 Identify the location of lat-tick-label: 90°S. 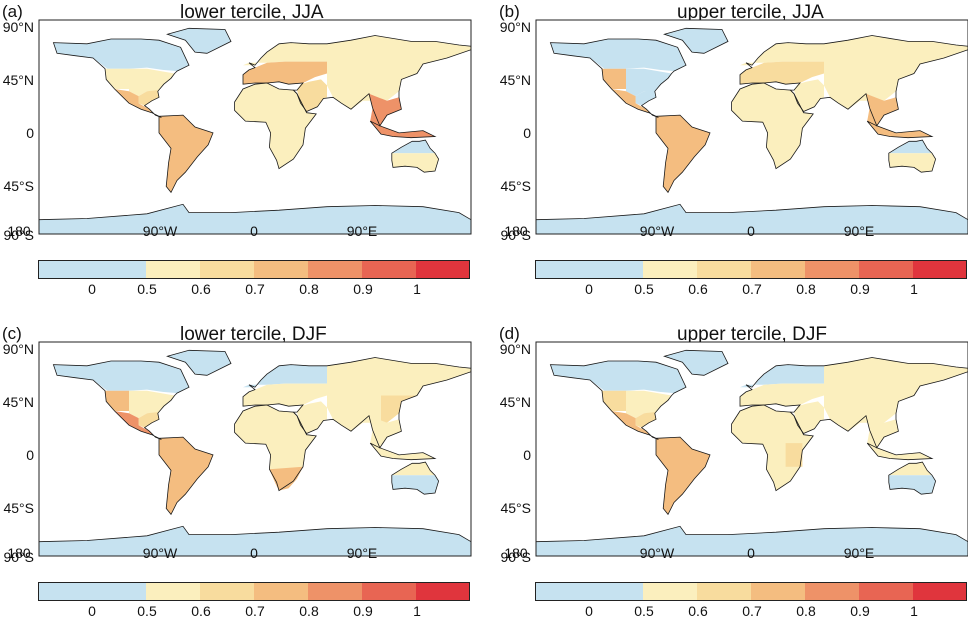
(515, 235).